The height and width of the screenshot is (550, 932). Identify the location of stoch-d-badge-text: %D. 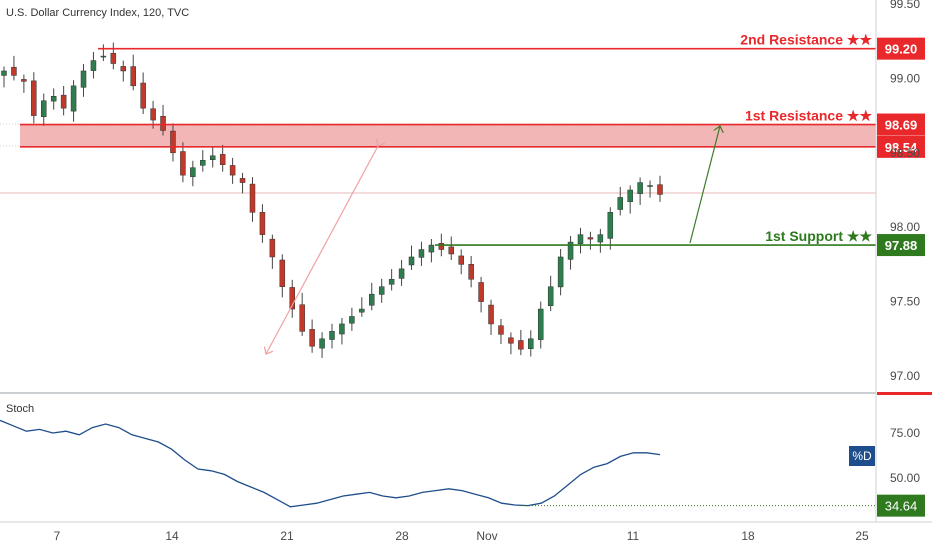
(862, 456).